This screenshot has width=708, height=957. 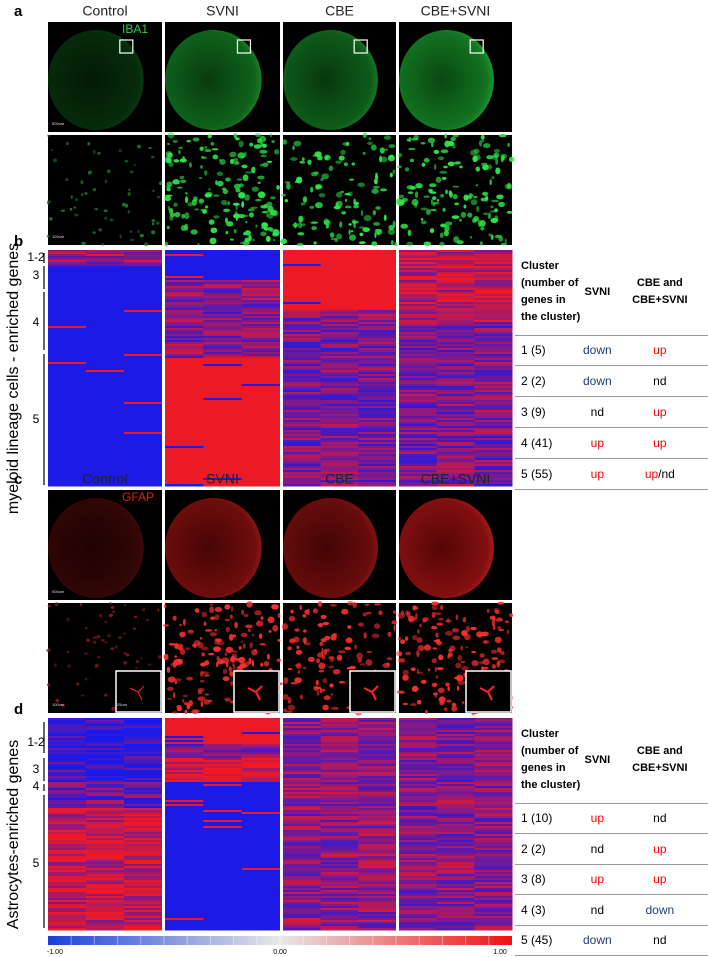 I want to click on table-header: CBE and CBE+SVNI, so click(x=660, y=760).